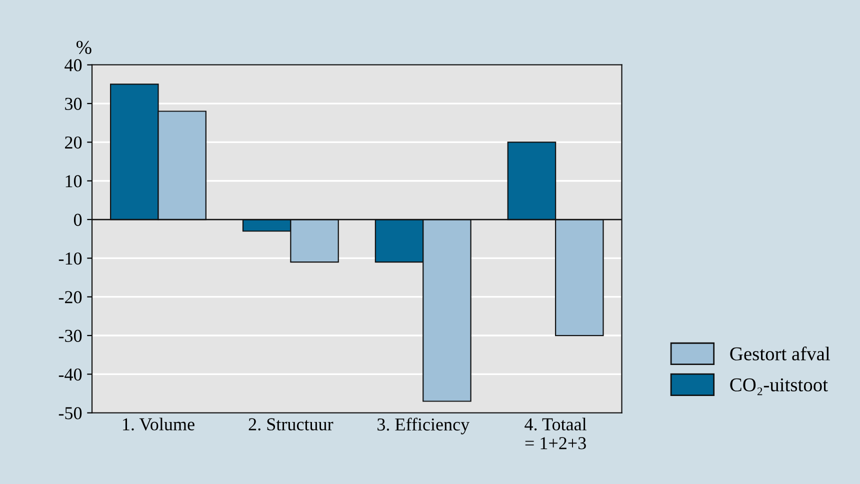 This screenshot has width=860, height=484. I want to click on y-axis-title: %, so click(84, 47).